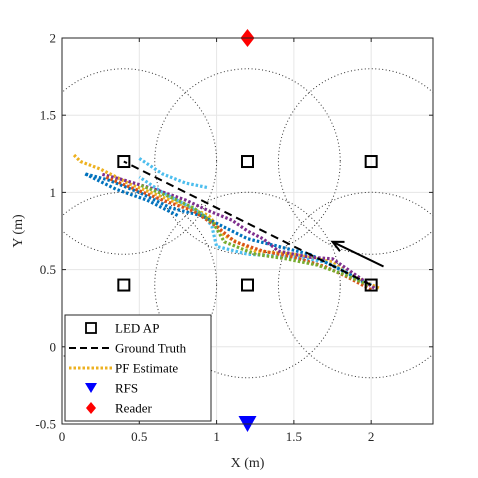 The height and width of the screenshot is (478, 478). I want to click on legend-label: Reader, so click(133, 408).